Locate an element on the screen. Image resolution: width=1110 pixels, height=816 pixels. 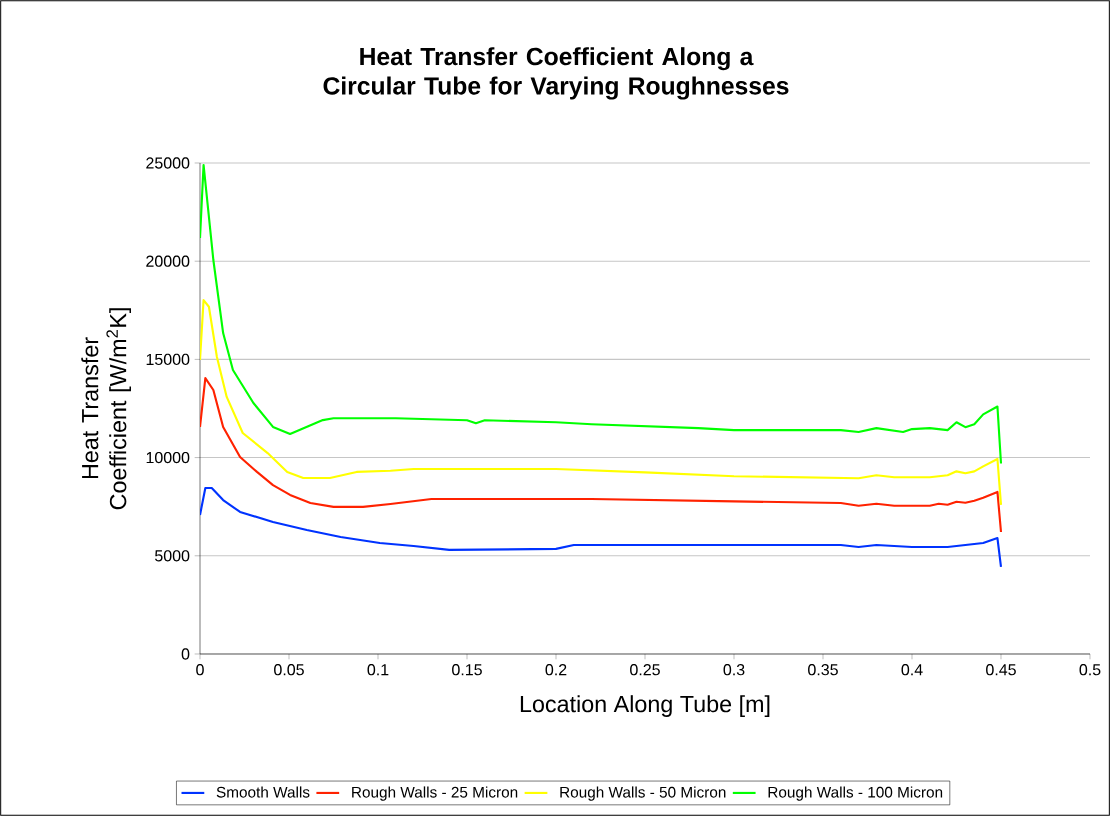
legend-label: Rough Walls - 25 Micron is located at coordinates (435, 793).